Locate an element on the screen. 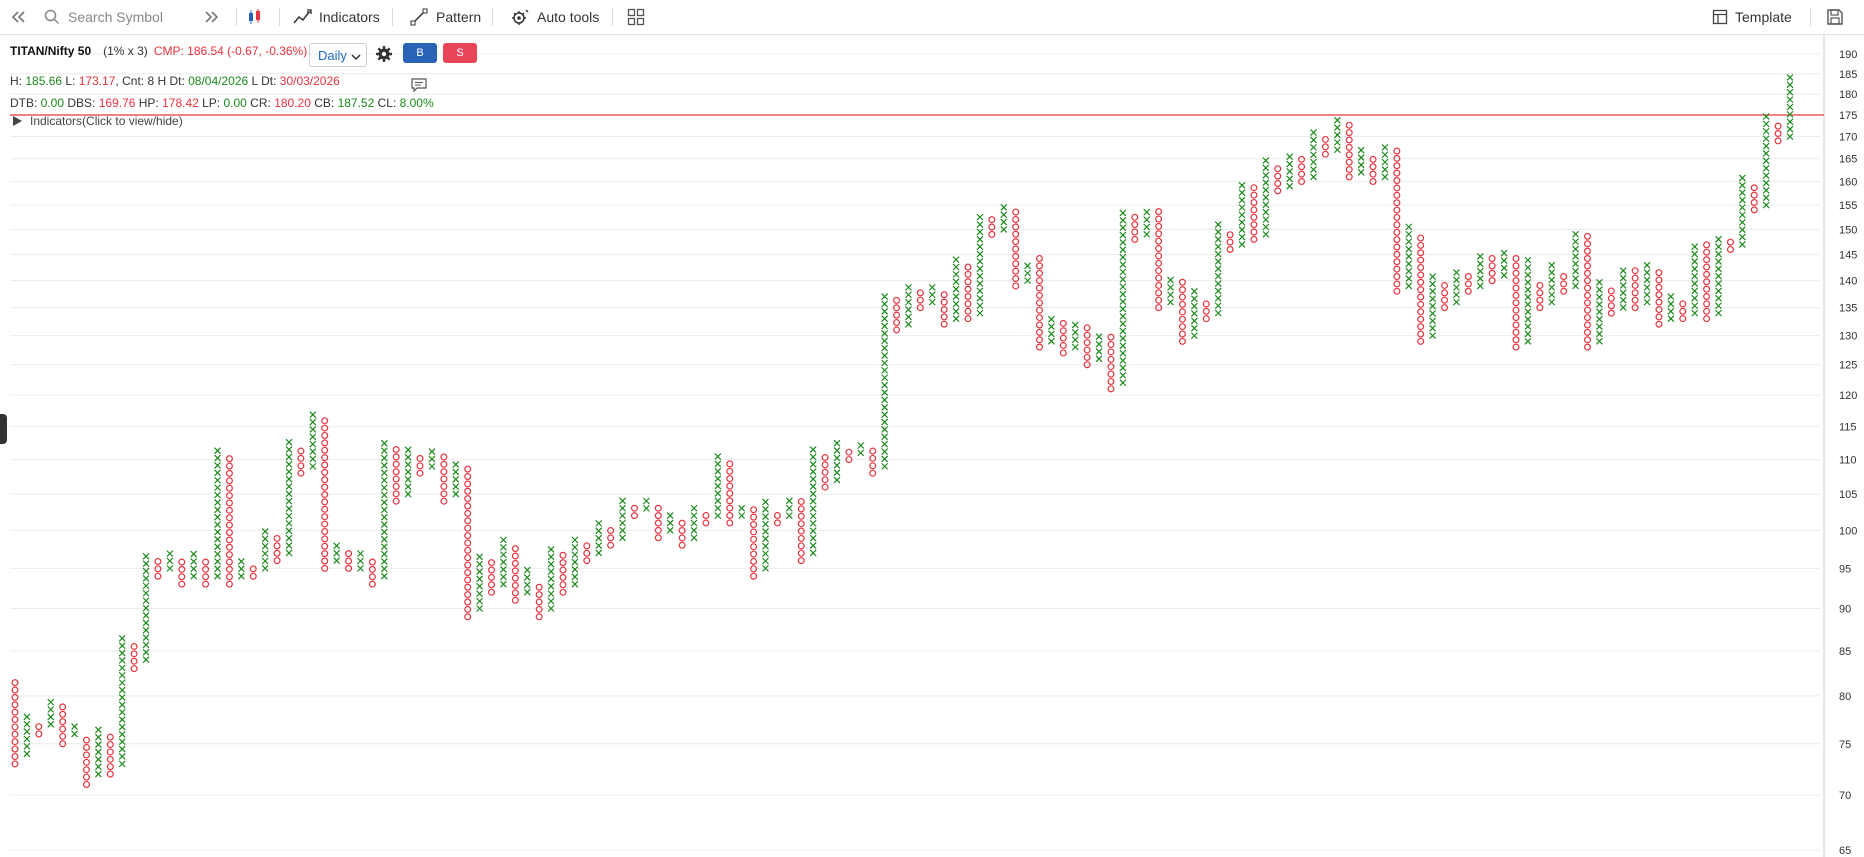 This screenshot has width=1864, height=857. autotools-button: Auto tools is located at coordinates (554, 17).